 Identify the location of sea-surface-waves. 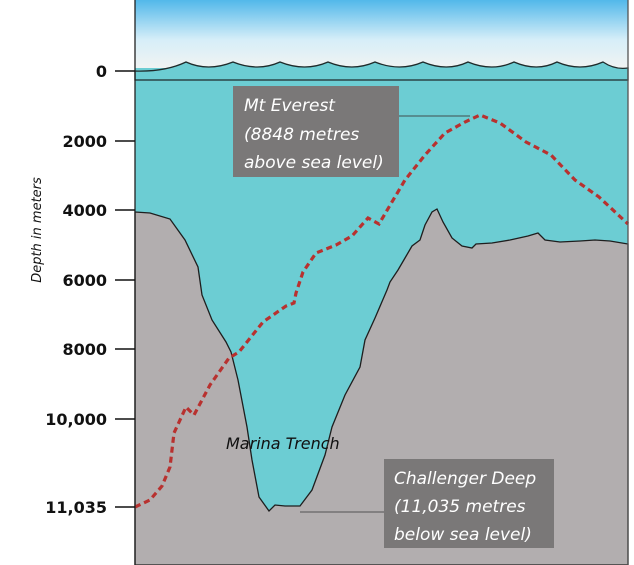
(381, 71).